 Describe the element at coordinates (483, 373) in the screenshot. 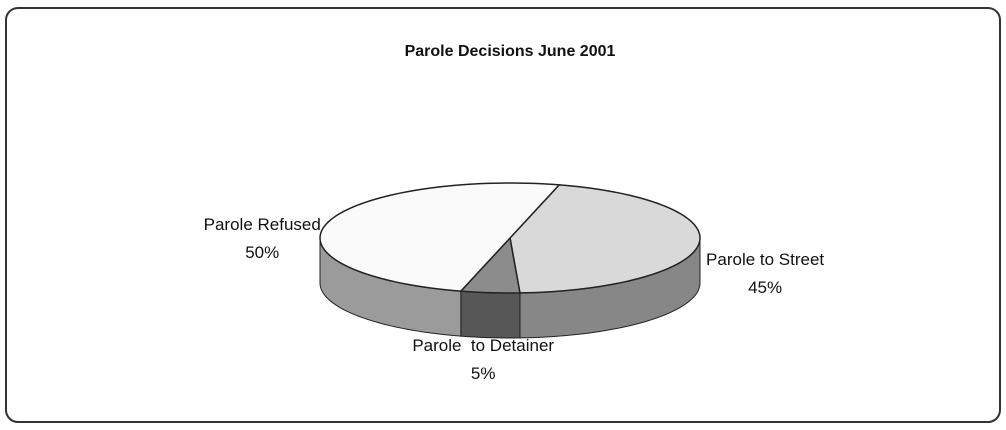

I see `slice-value-label: 5%` at that location.